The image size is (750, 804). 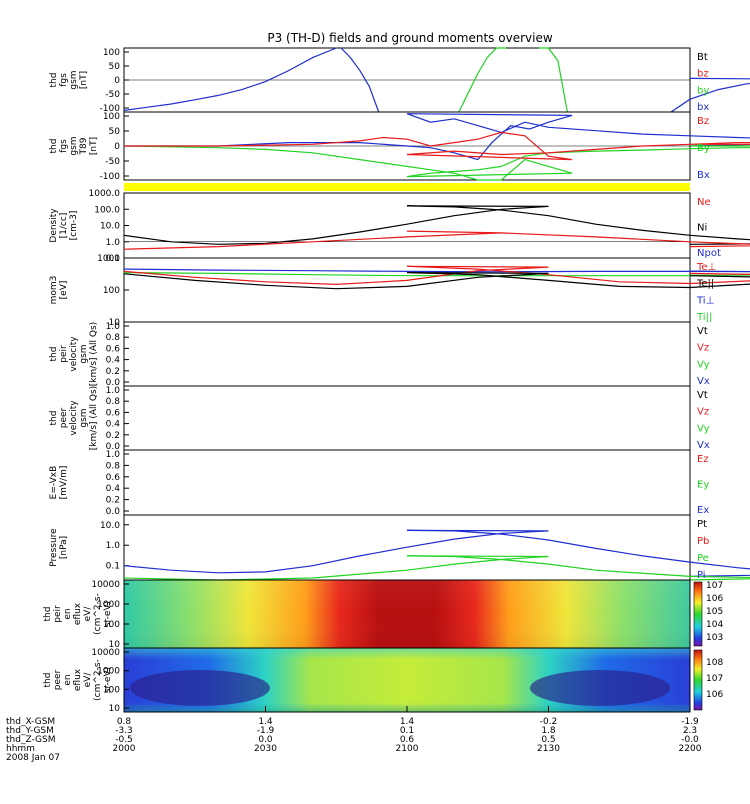 I want to click on legend-bx: bx, so click(x=703, y=107).